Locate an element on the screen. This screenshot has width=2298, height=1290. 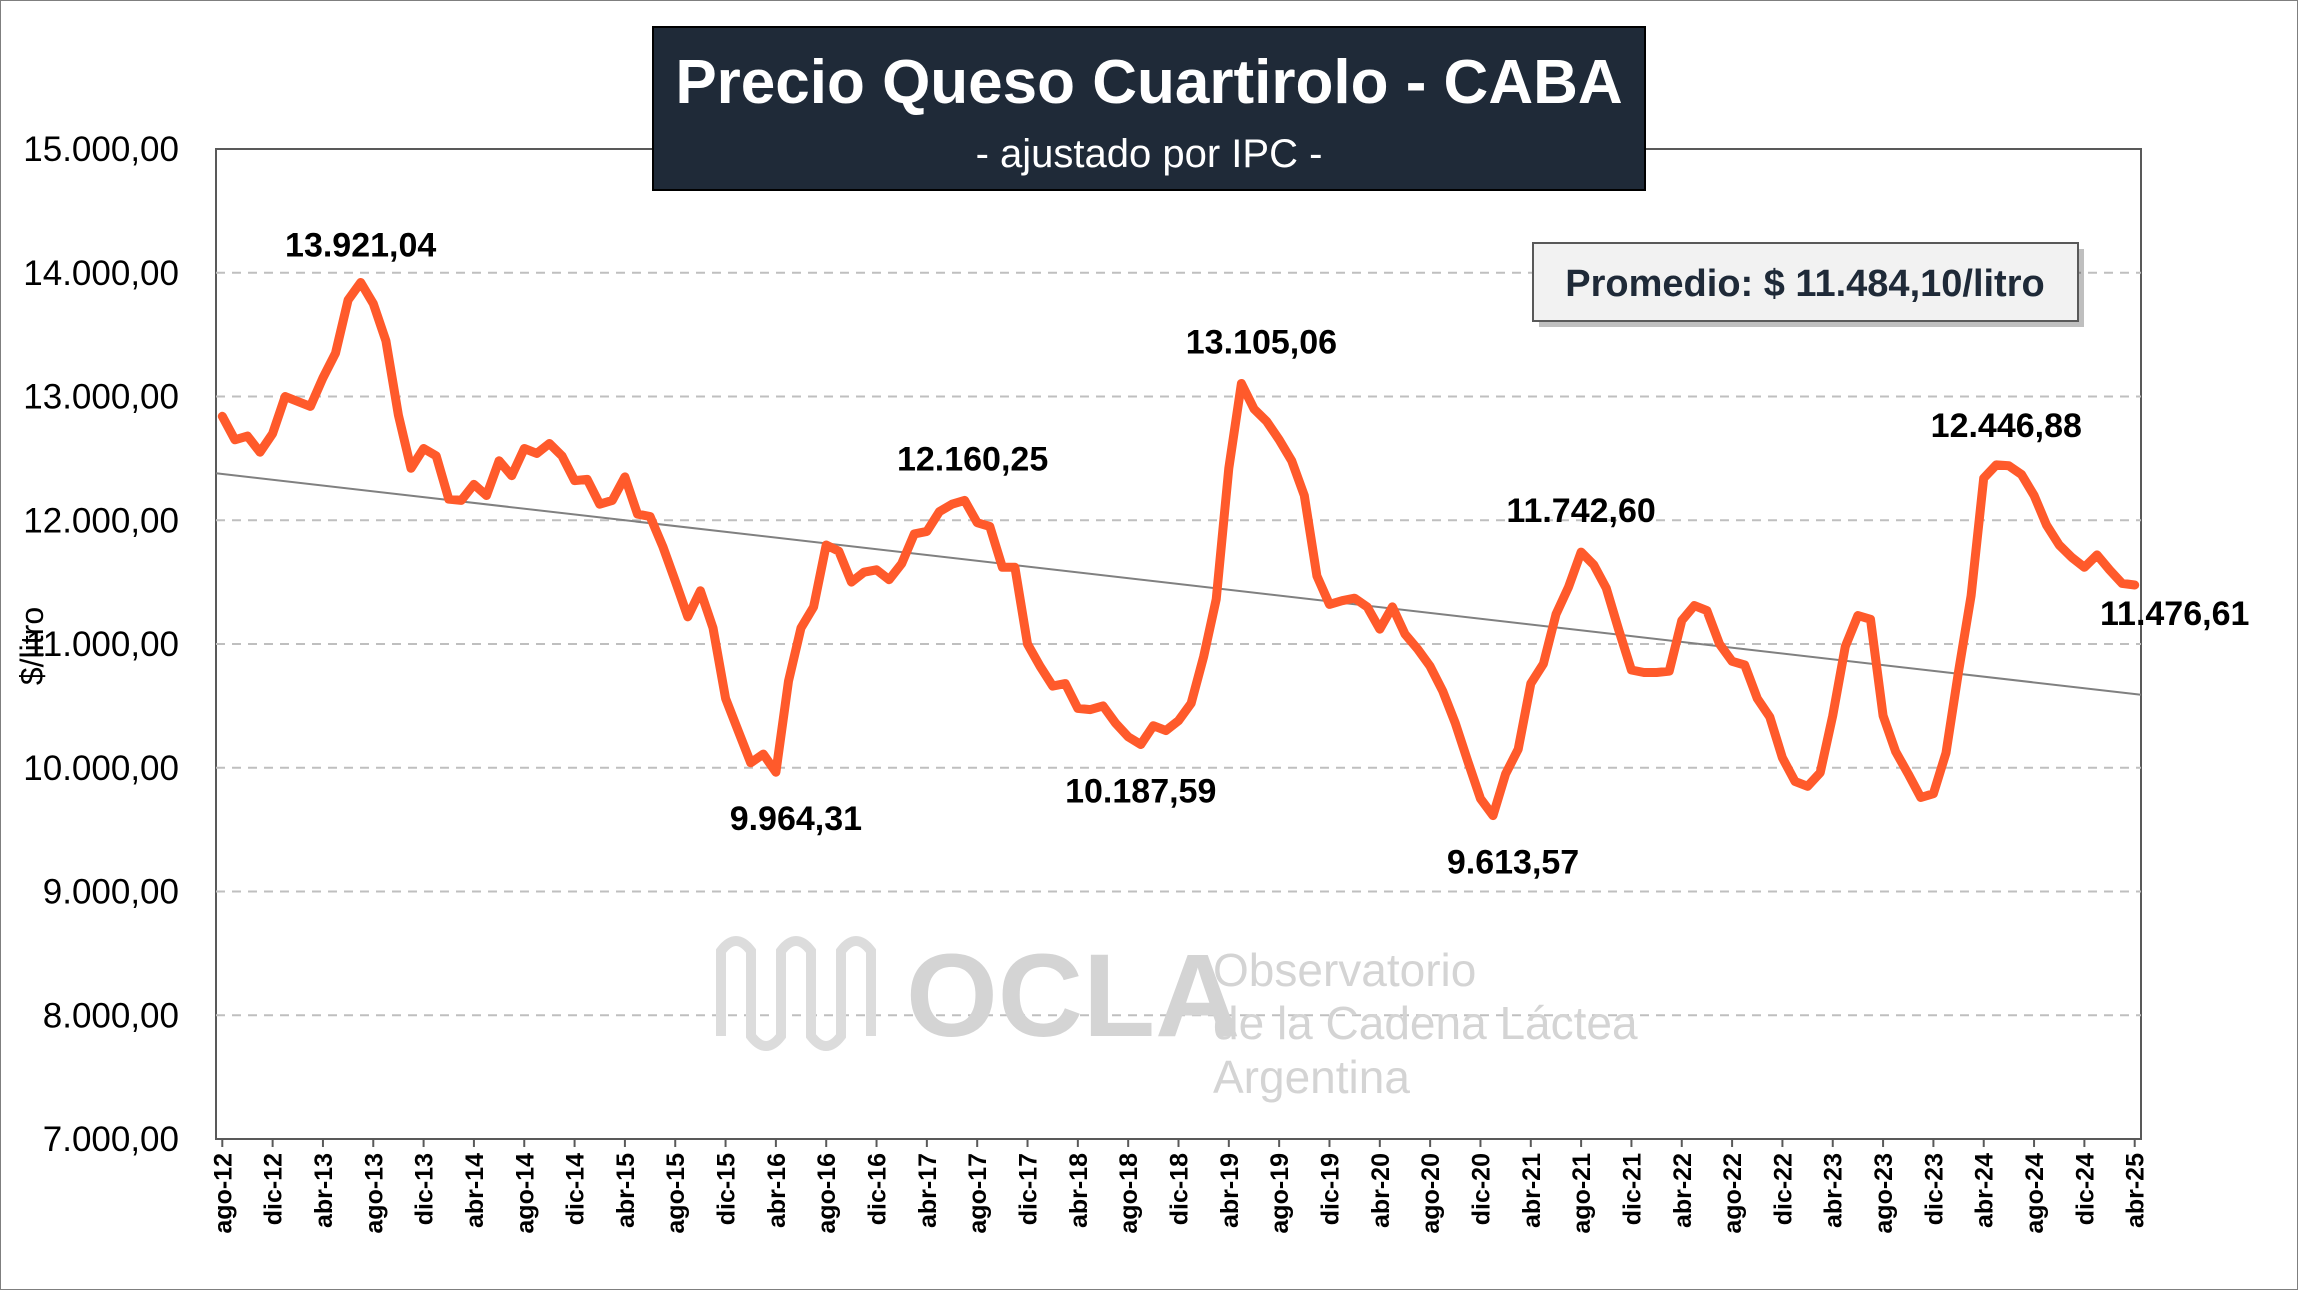
x-tick-label: ago-12 is located at coordinates (223, 1193).